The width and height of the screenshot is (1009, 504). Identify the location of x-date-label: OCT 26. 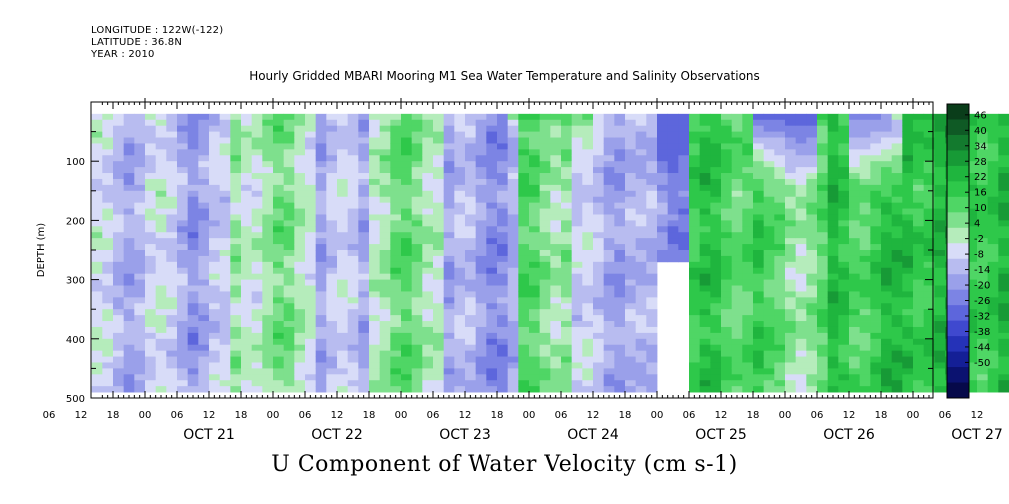
(849, 435).